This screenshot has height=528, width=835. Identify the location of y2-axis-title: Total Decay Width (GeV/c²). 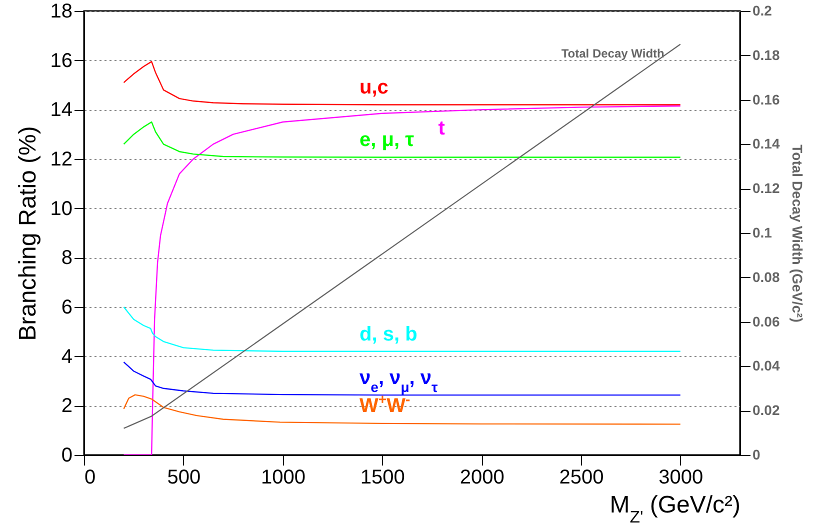
(798, 233).